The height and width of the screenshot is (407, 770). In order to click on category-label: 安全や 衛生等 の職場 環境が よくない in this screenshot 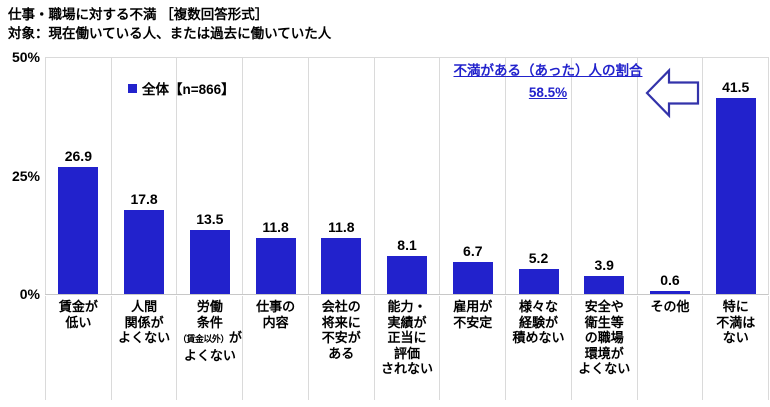, I will do `click(603, 348)`.